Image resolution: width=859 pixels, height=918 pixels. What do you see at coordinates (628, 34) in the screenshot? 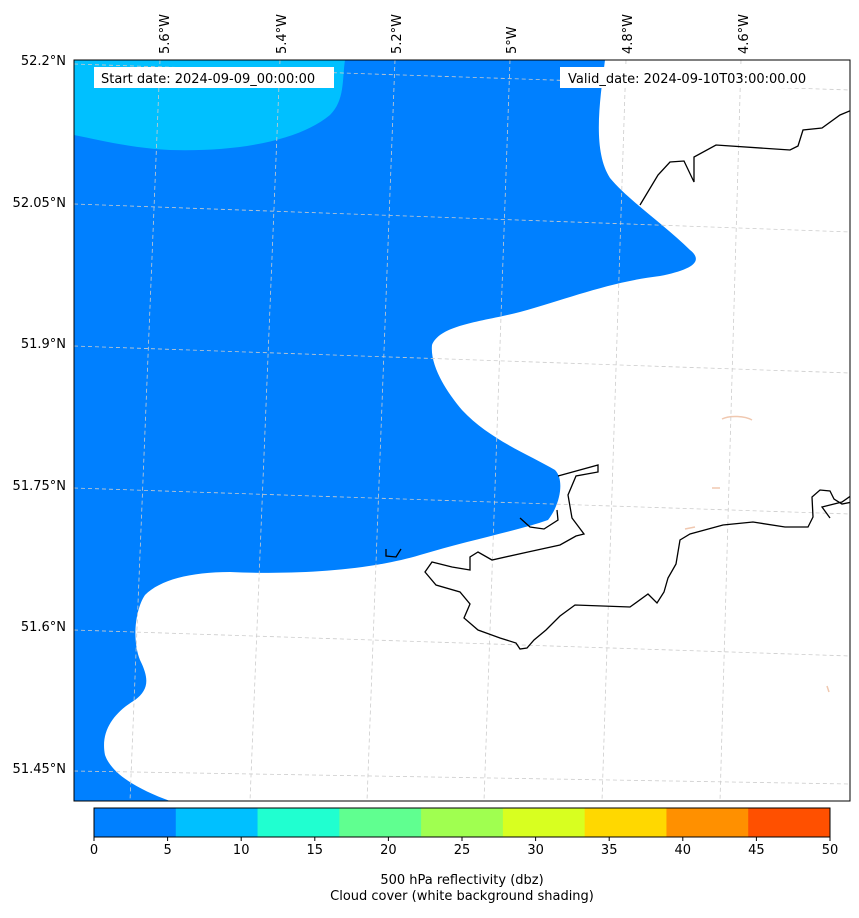
I see `lon-label: 4.8°W` at bounding box center [628, 34].